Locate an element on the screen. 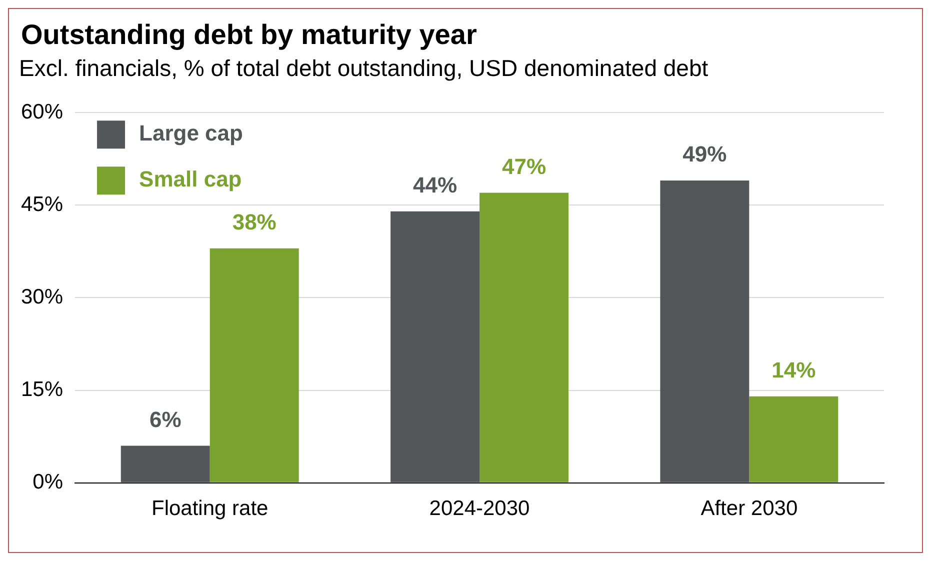 This screenshot has height=565, width=935. legend-label: Small cap is located at coordinates (190, 179).